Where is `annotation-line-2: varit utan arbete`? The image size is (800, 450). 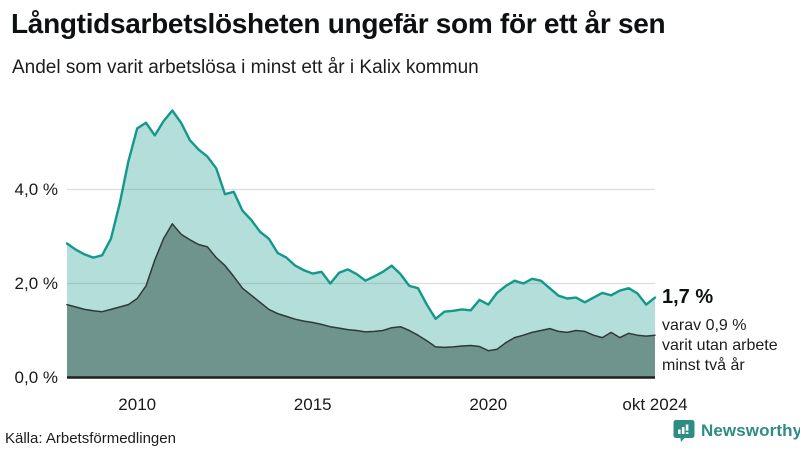
annotation-line-2: varit utan arbete is located at coordinates (720, 345).